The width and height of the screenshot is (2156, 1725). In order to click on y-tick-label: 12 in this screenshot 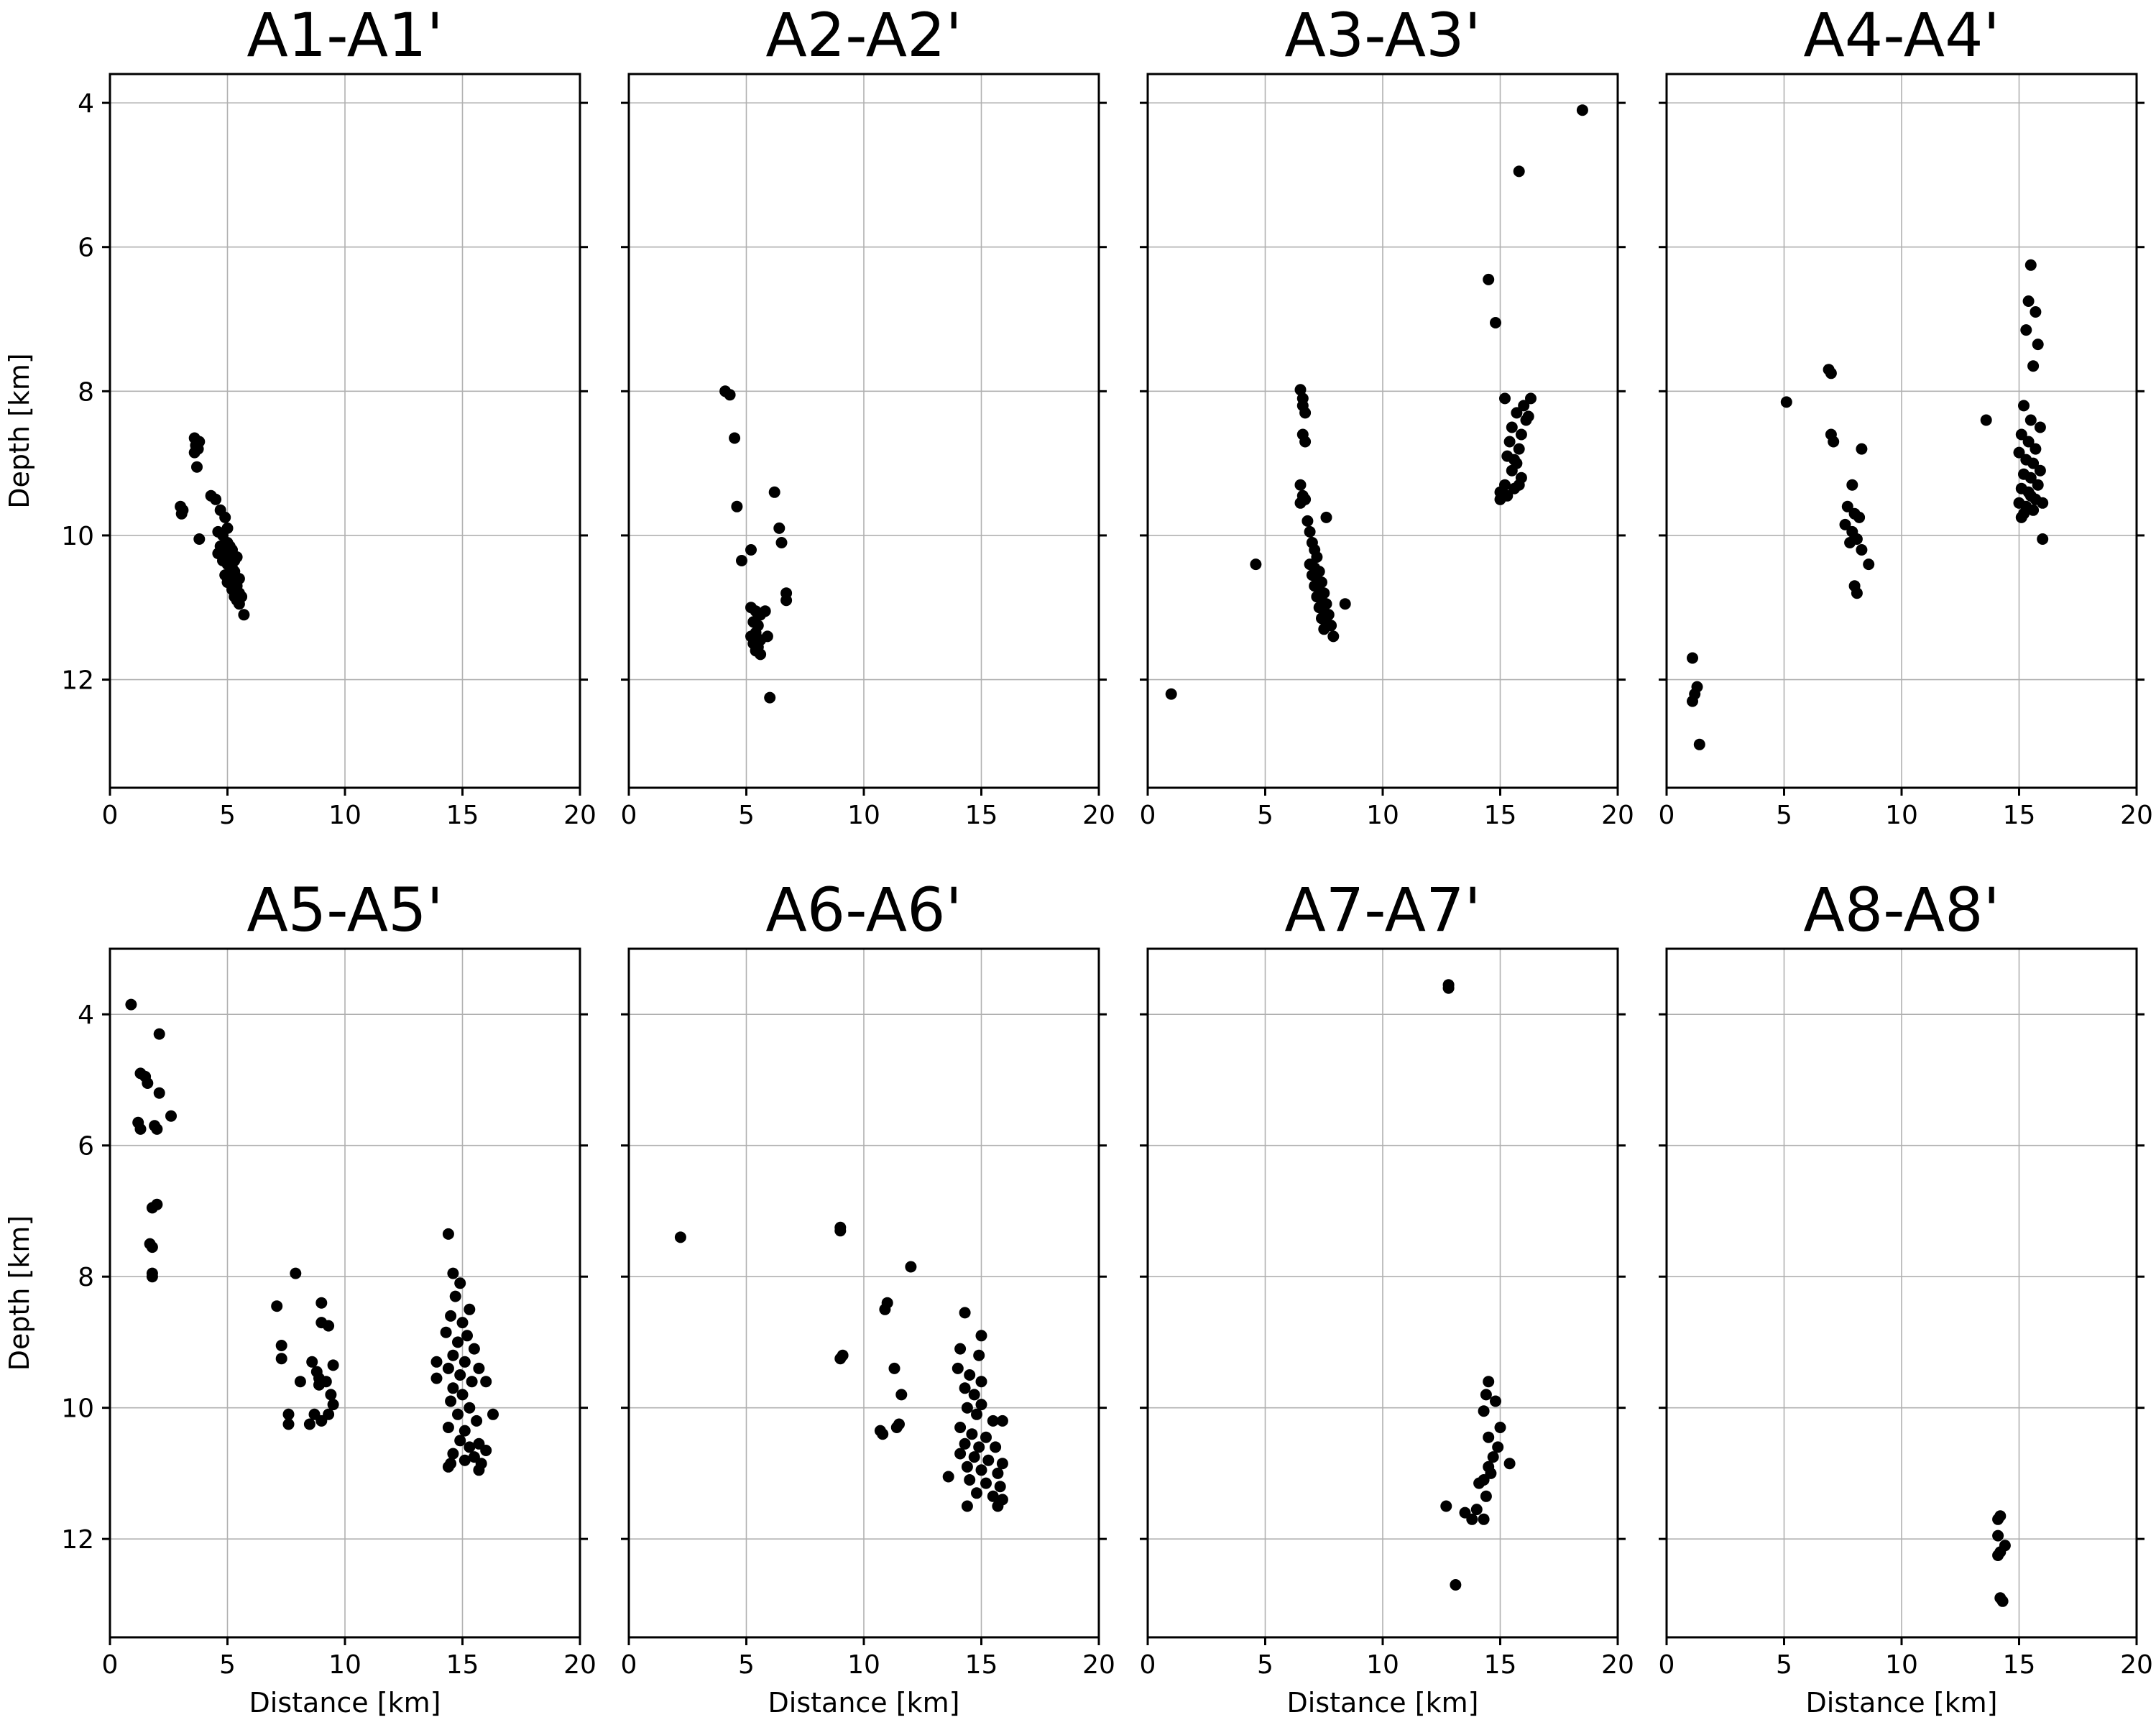, I will do `click(77, 681)`.